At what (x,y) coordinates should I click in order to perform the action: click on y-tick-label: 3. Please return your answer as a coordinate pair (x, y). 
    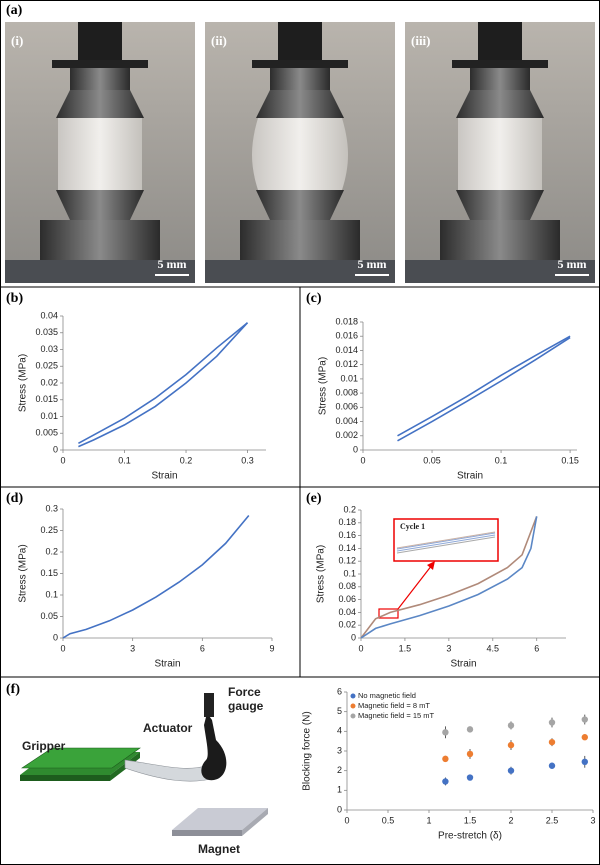
    Looking at the image, I should click on (339, 750).